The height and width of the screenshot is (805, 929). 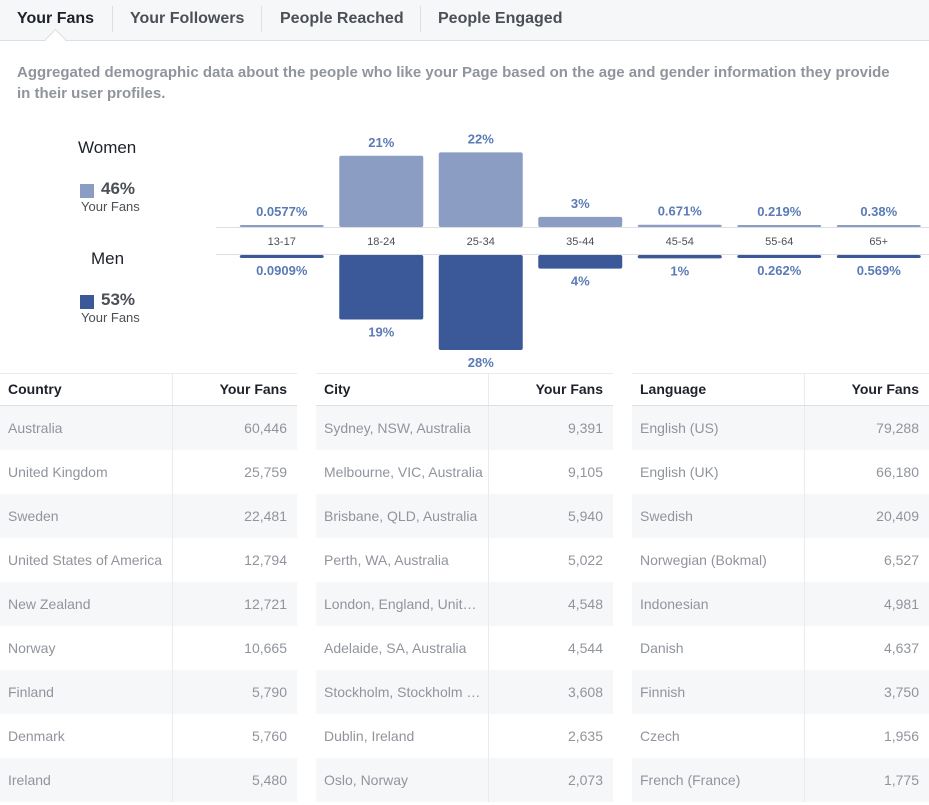 I want to click on legend-women-title: Women, so click(x=107, y=147).